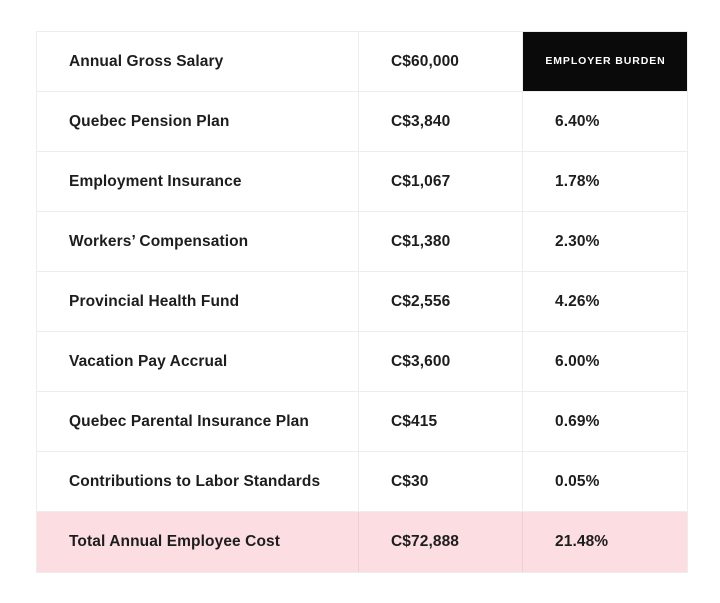 This screenshot has height=603, width=720. I want to click on salary-label: Annual Gross Salary, so click(198, 61).